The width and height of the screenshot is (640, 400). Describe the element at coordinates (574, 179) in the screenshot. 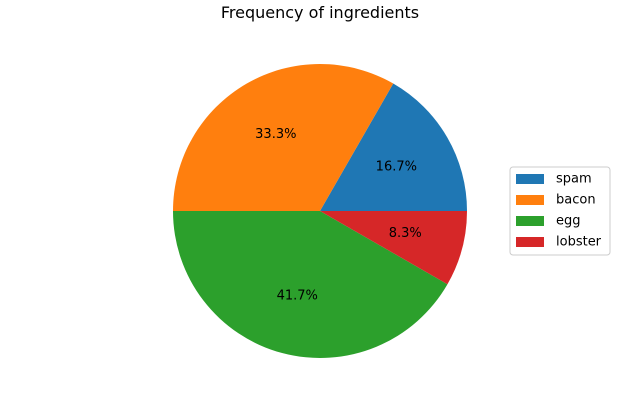

I see `legend-label-spam: spam` at that location.